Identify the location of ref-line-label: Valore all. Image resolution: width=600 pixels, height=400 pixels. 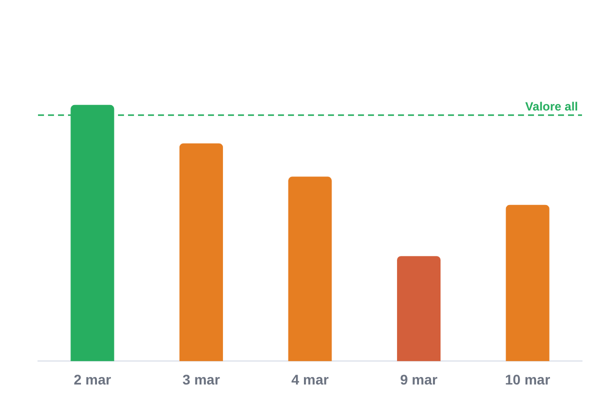
(551, 106).